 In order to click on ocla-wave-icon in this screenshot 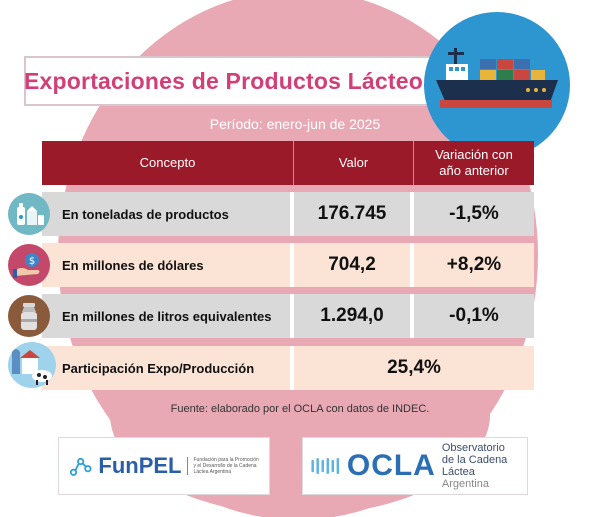, I will do `click(325, 466)`.